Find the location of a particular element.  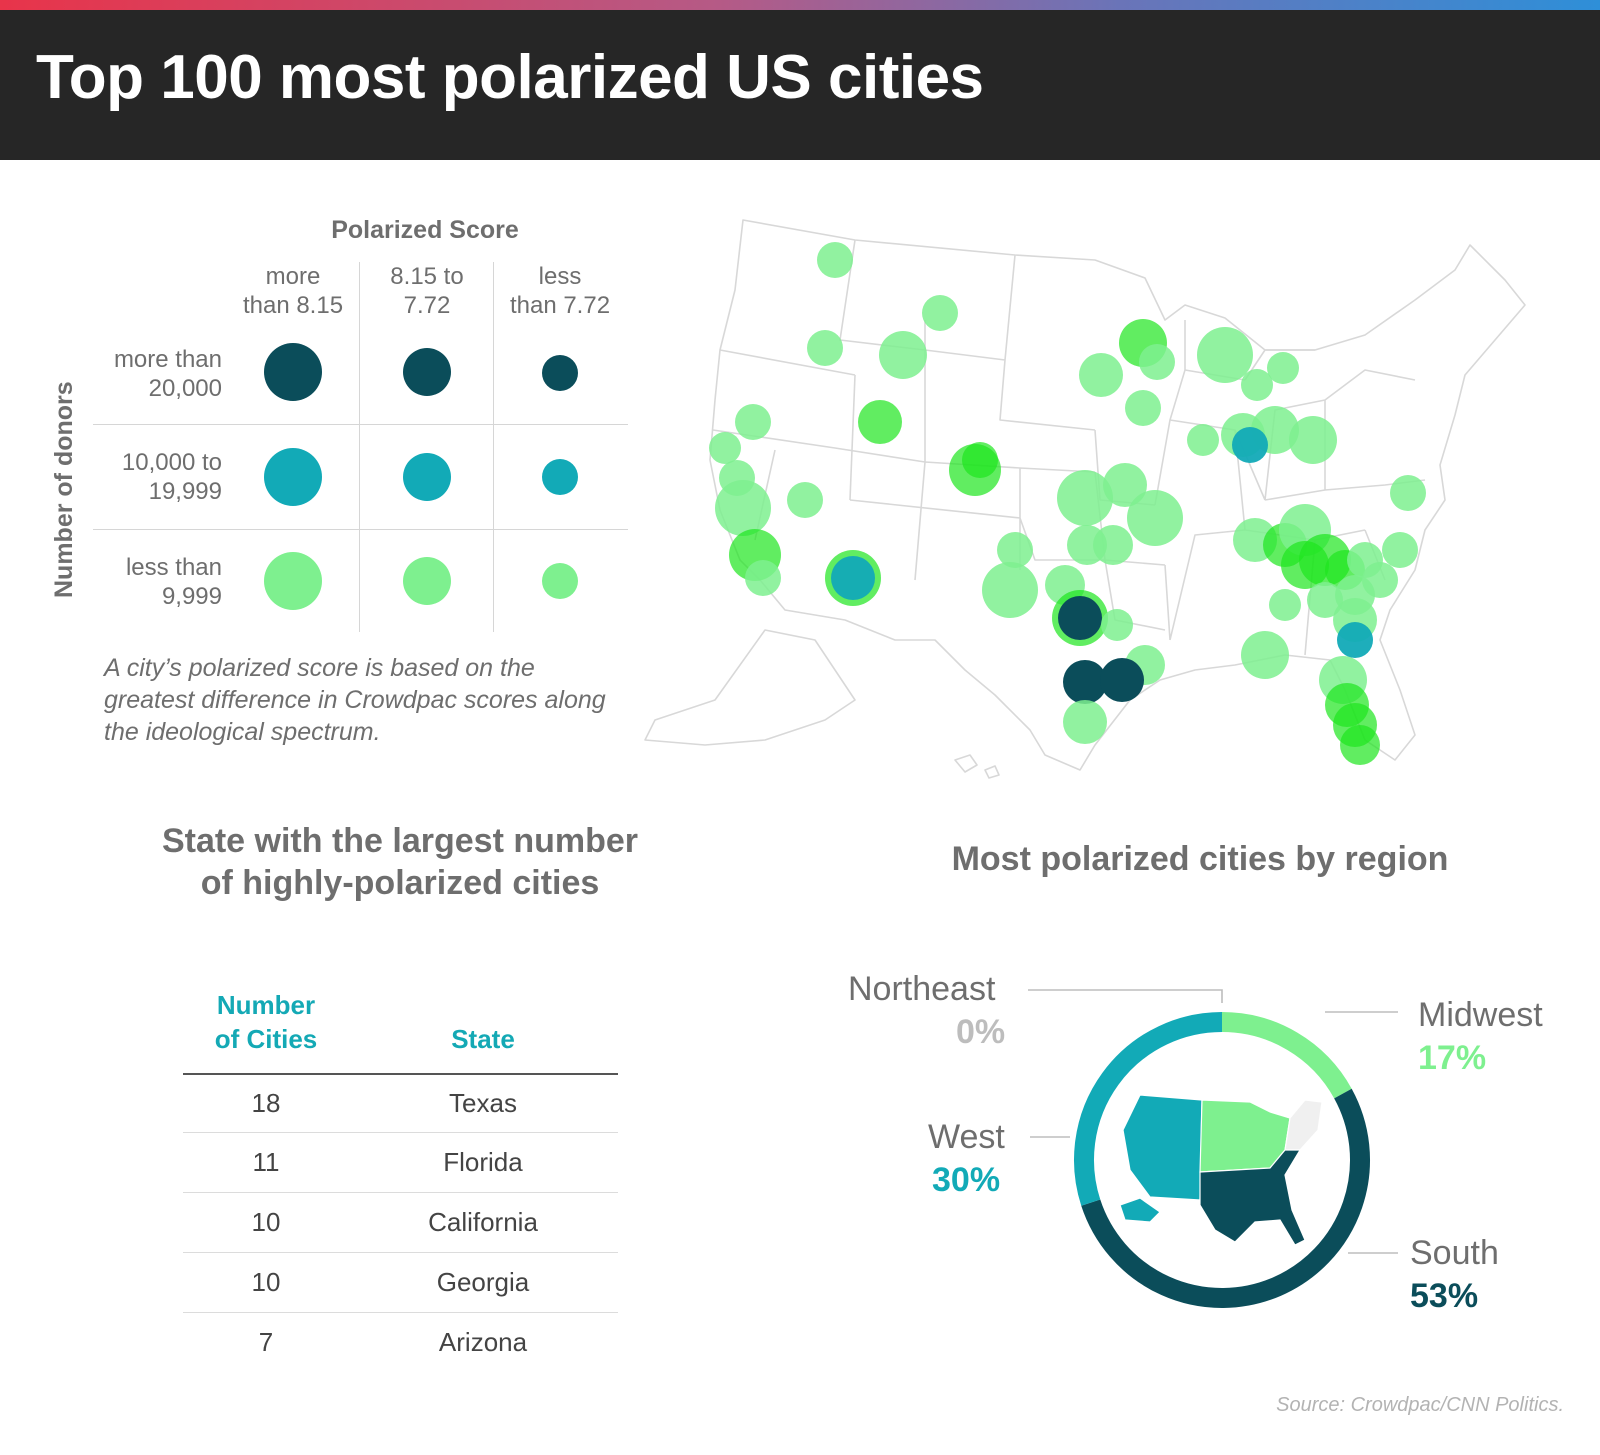

legend-row-2: 10,000 to 19,999 is located at coordinates (171, 477).